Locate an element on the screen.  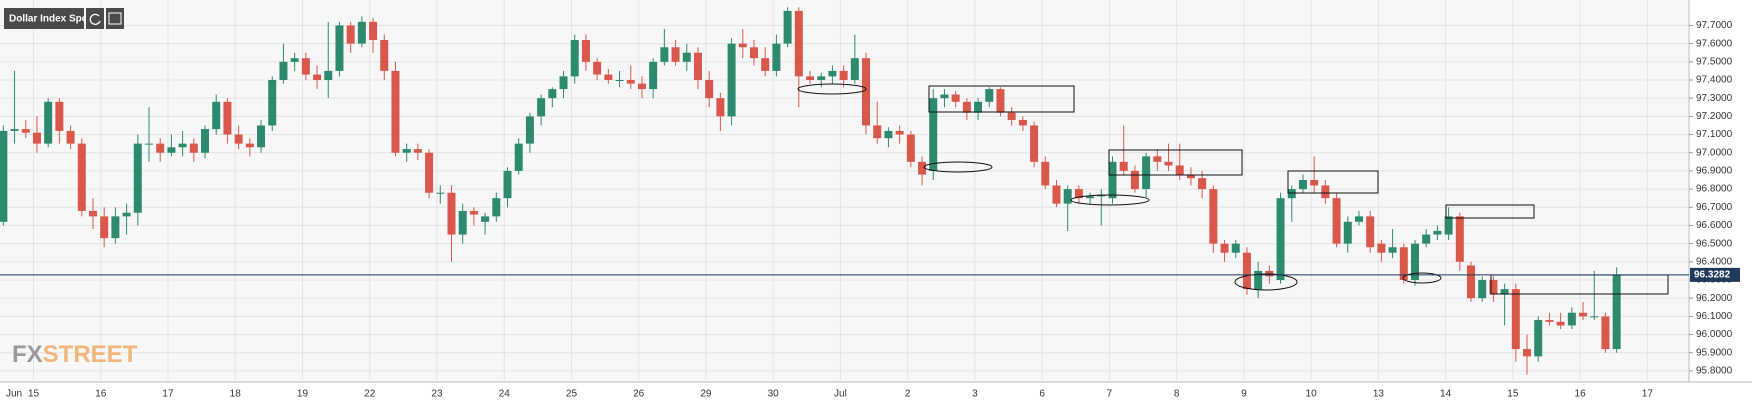
y-tick-label: 96.0000 is located at coordinates (1714, 334).